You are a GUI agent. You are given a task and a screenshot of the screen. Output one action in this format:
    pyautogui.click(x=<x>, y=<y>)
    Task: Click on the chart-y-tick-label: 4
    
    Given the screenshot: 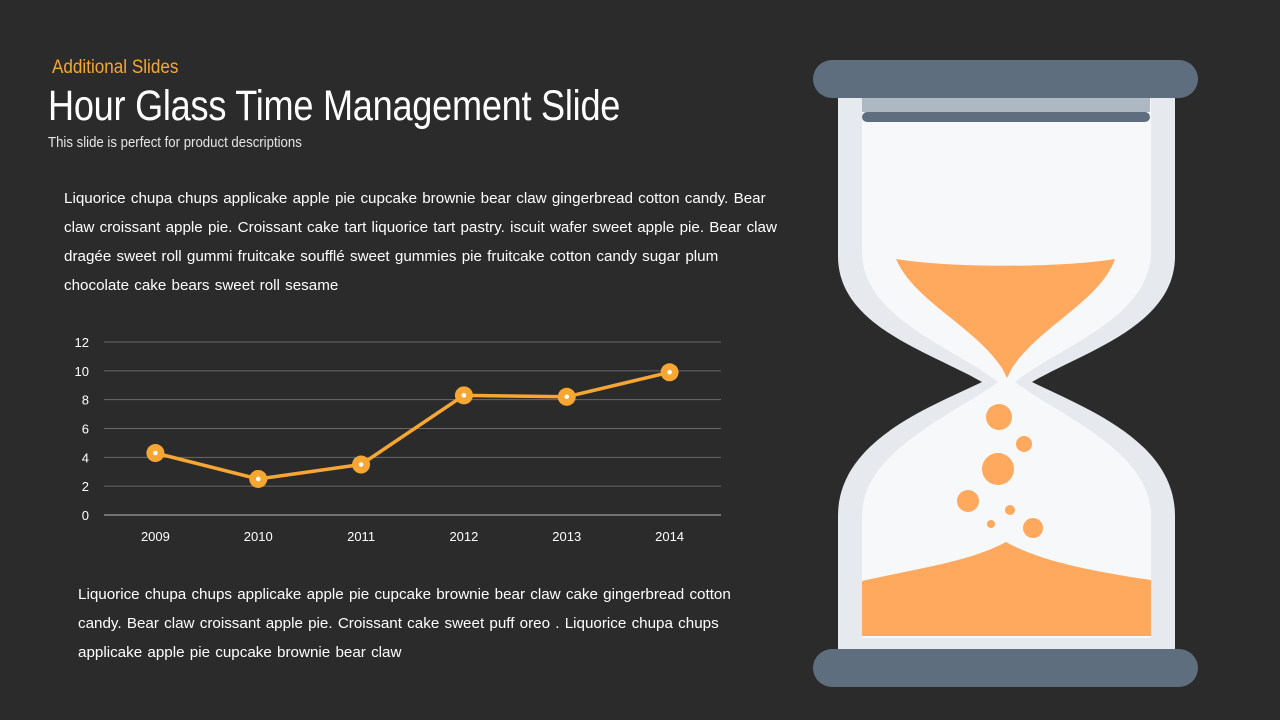 What is the action you would take?
    pyautogui.click(x=85, y=457)
    